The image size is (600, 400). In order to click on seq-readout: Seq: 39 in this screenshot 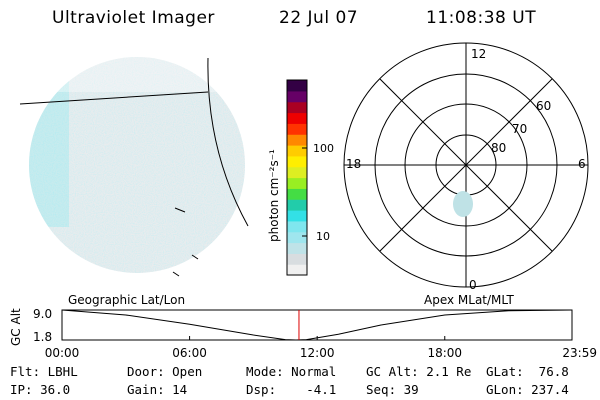, I will do `click(392, 389)`.